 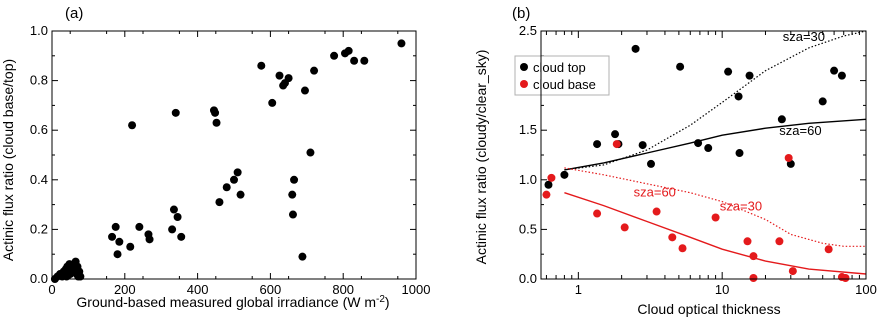 What do you see at coordinates (39, 179) in the screenshot?
I see `panel-a-y-tick-label: 0.4` at bounding box center [39, 179].